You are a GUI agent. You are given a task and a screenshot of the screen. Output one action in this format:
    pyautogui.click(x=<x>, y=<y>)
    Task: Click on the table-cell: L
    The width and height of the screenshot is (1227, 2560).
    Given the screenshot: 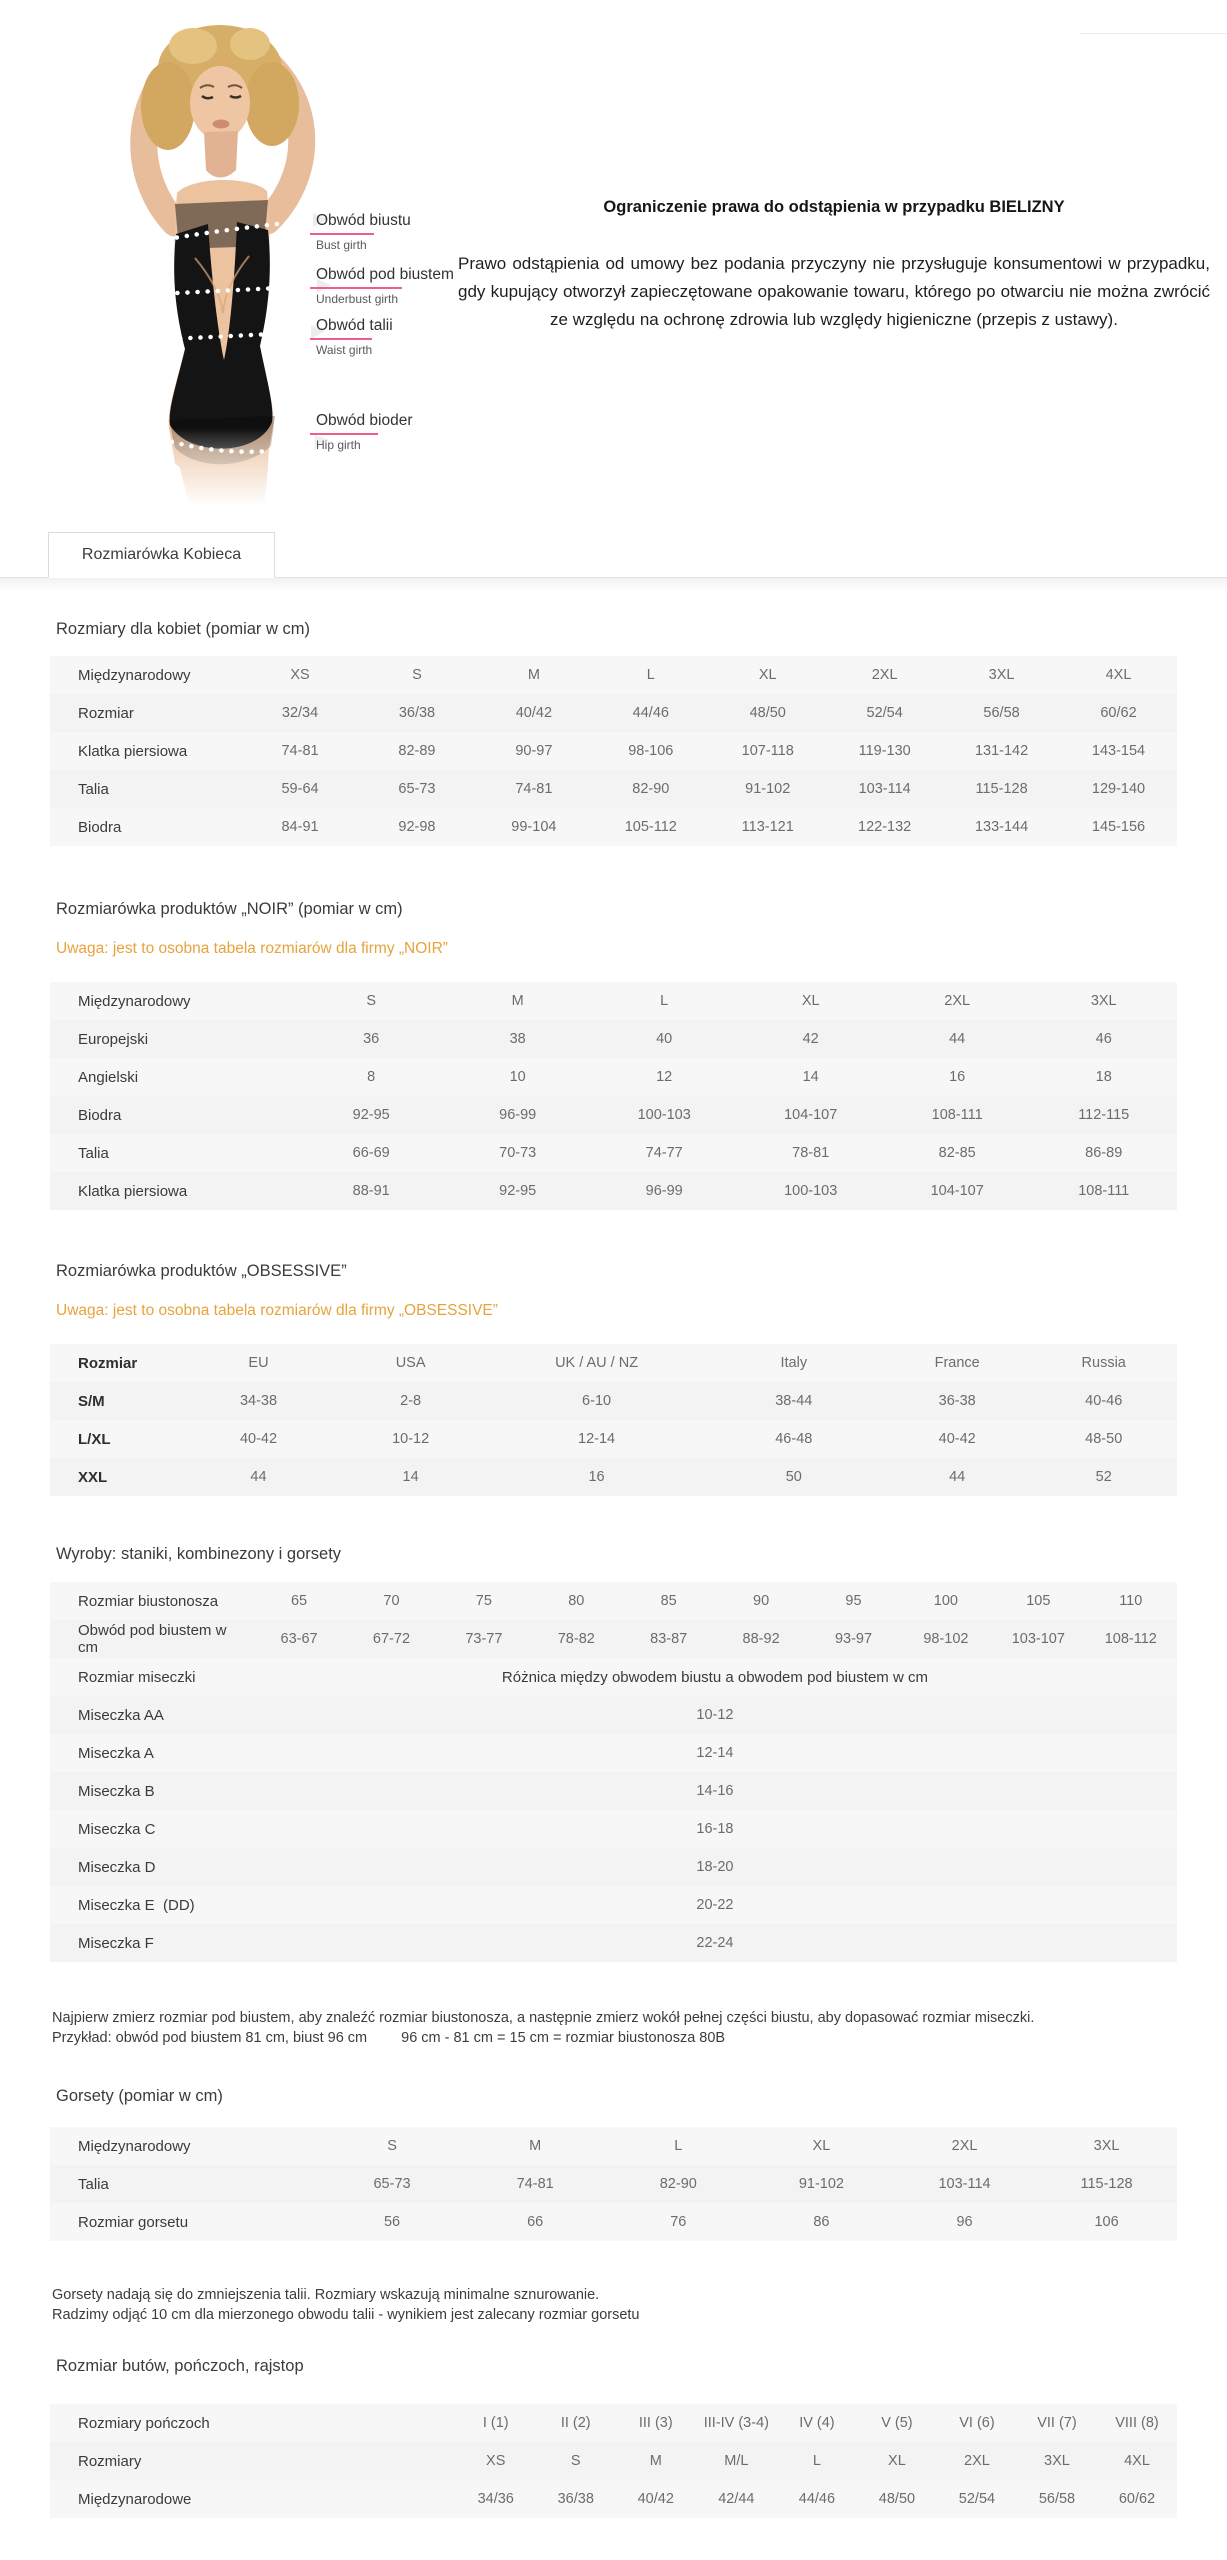 What is the action you would take?
    pyautogui.click(x=678, y=2146)
    